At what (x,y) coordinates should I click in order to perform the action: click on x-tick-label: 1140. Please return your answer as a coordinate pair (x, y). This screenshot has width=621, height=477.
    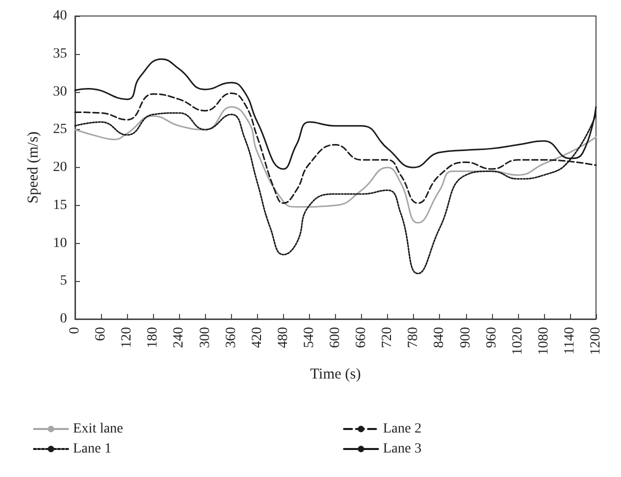
    Looking at the image, I should click on (570, 340).